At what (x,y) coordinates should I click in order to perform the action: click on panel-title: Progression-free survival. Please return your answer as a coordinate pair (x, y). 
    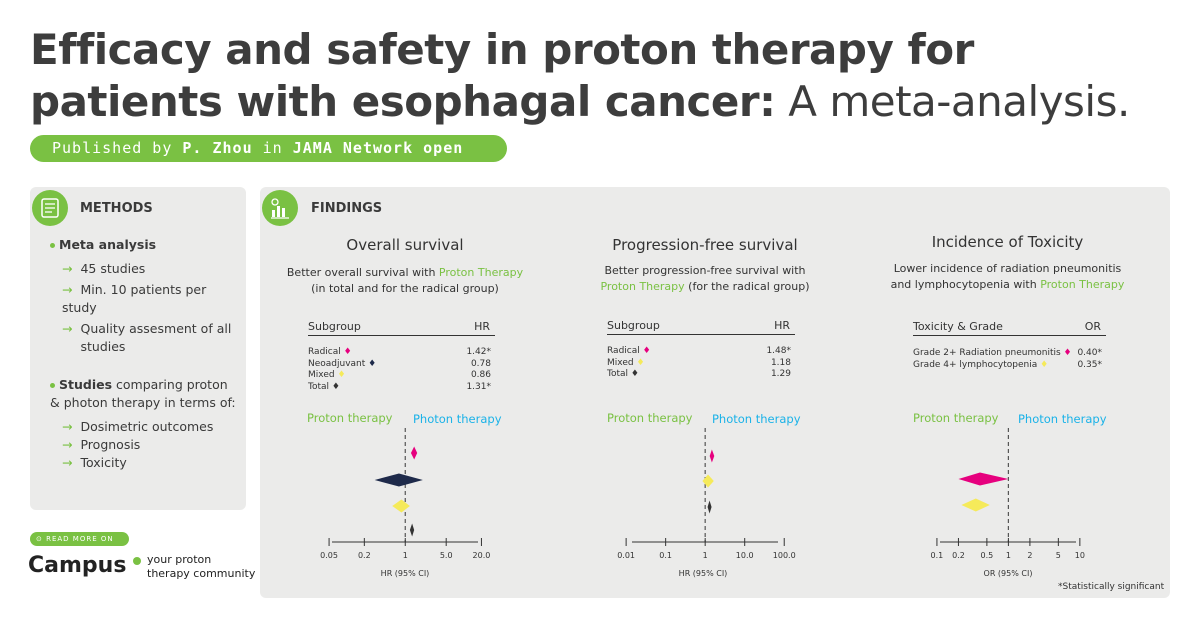
    Looking at the image, I should click on (705, 245).